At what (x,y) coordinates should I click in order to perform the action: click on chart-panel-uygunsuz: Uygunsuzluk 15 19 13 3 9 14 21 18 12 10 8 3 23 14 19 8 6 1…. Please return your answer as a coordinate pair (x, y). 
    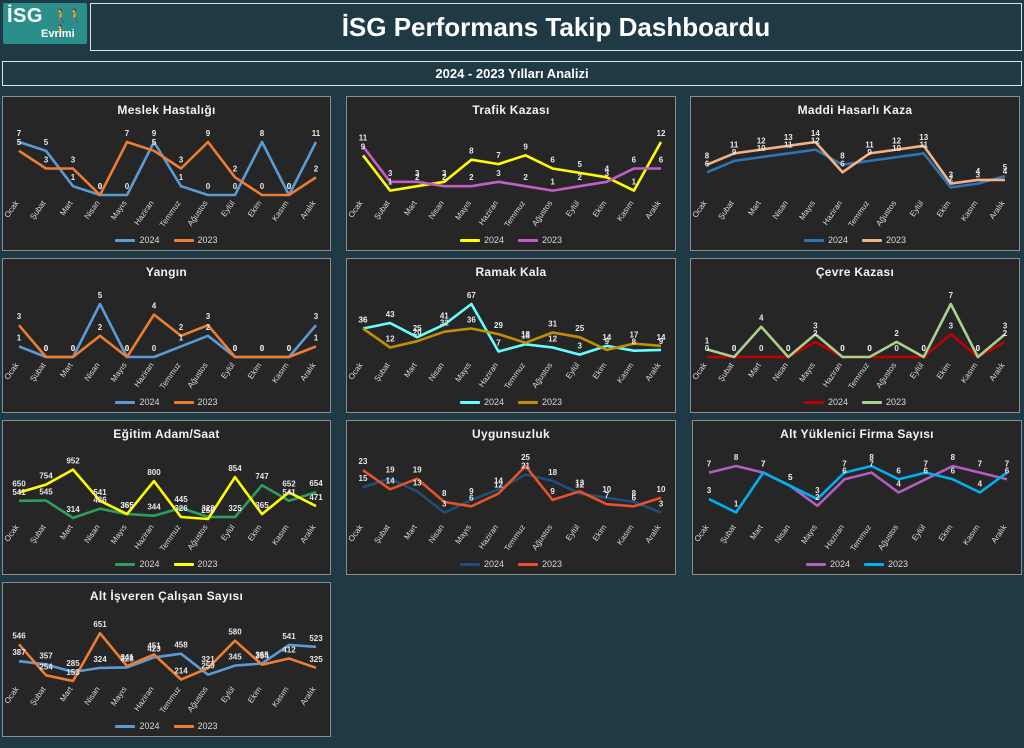
    Looking at the image, I should click on (511, 497).